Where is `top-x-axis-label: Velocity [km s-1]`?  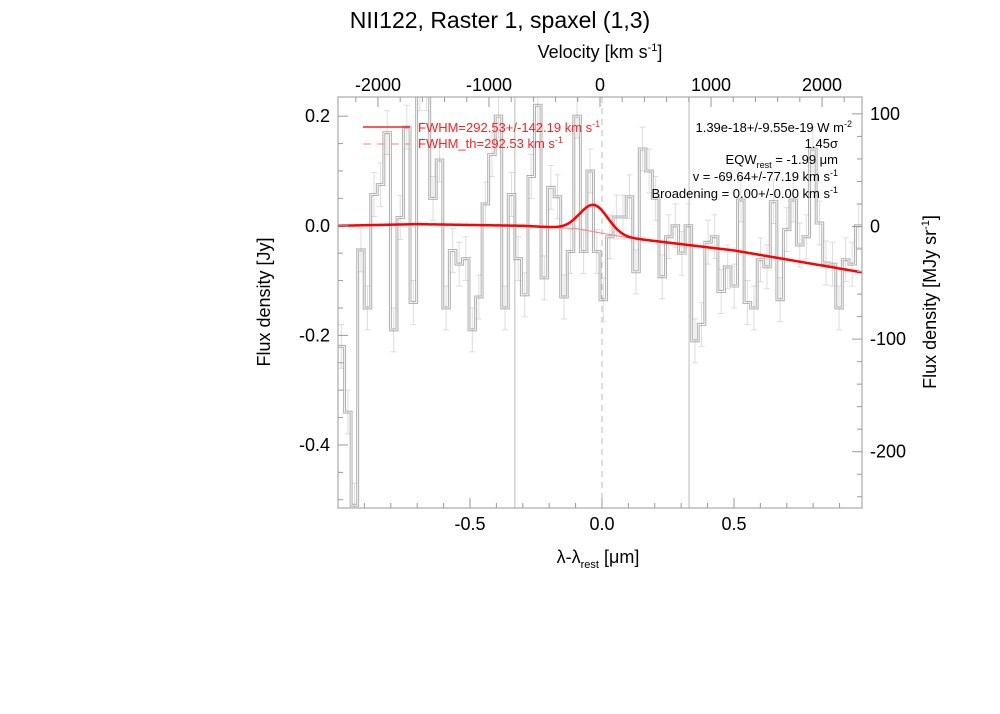 top-x-axis-label: Velocity [km s-1] is located at coordinates (600, 52).